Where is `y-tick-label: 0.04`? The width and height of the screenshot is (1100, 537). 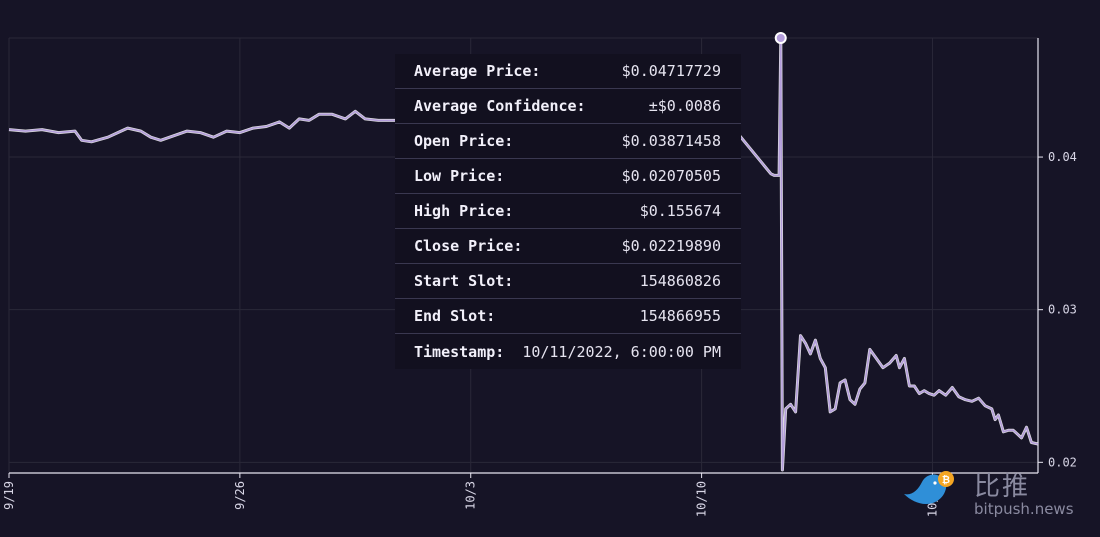 y-tick-label: 0.04 is located at coordinates (1062, 157).